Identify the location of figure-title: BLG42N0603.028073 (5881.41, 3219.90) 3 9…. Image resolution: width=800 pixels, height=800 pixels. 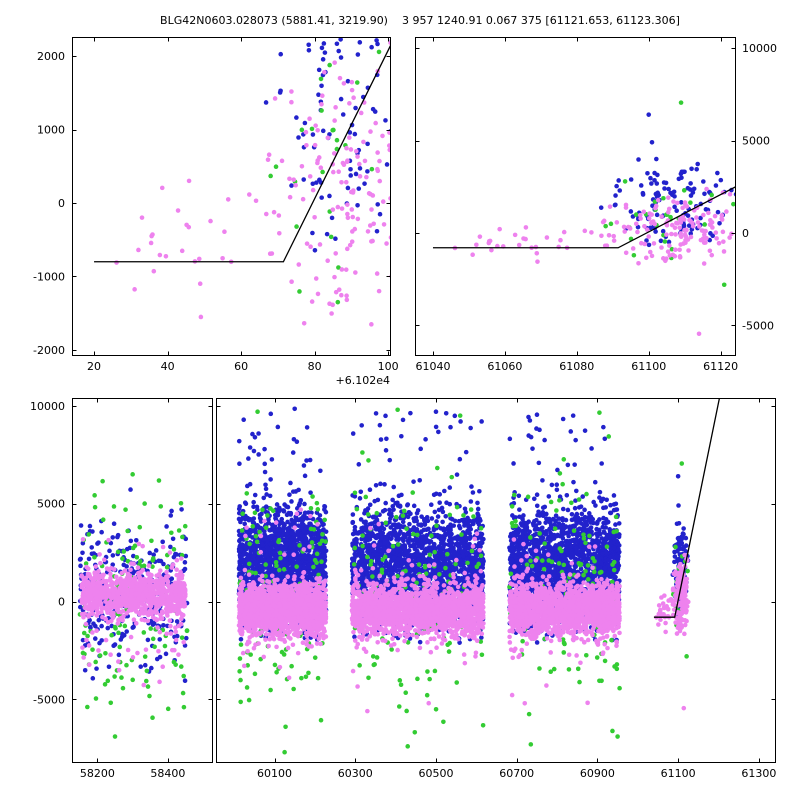
(420, 20).